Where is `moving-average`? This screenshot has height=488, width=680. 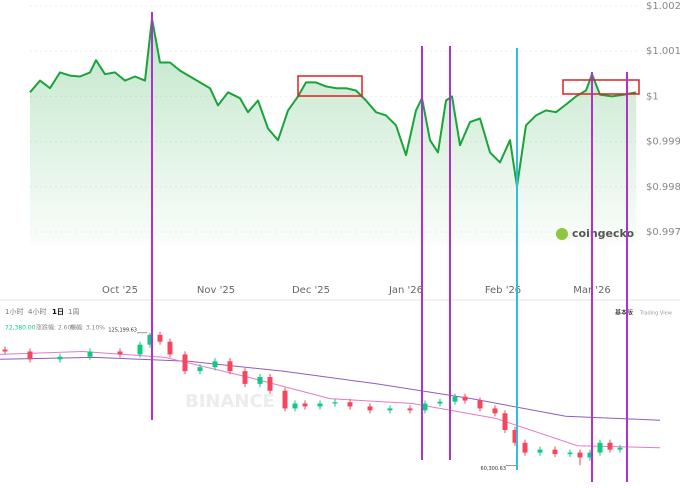
moving-average is located at coordinates (330, 388).